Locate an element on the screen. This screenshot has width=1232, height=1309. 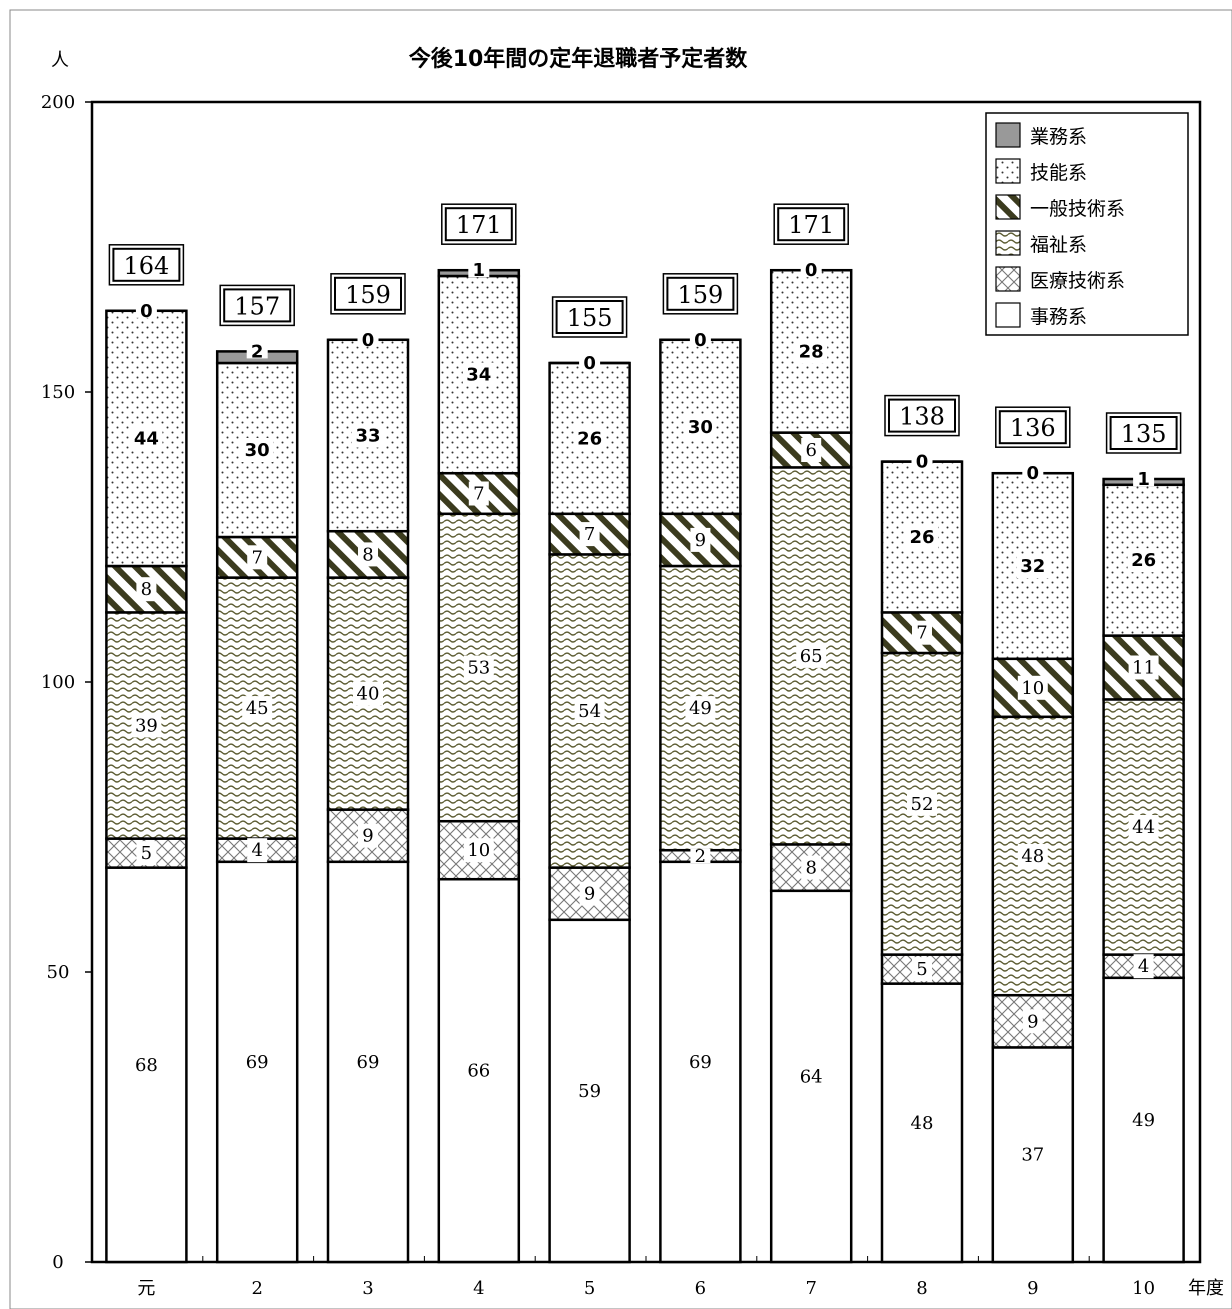
data-label: 2 is located at coordinates (257, 351).